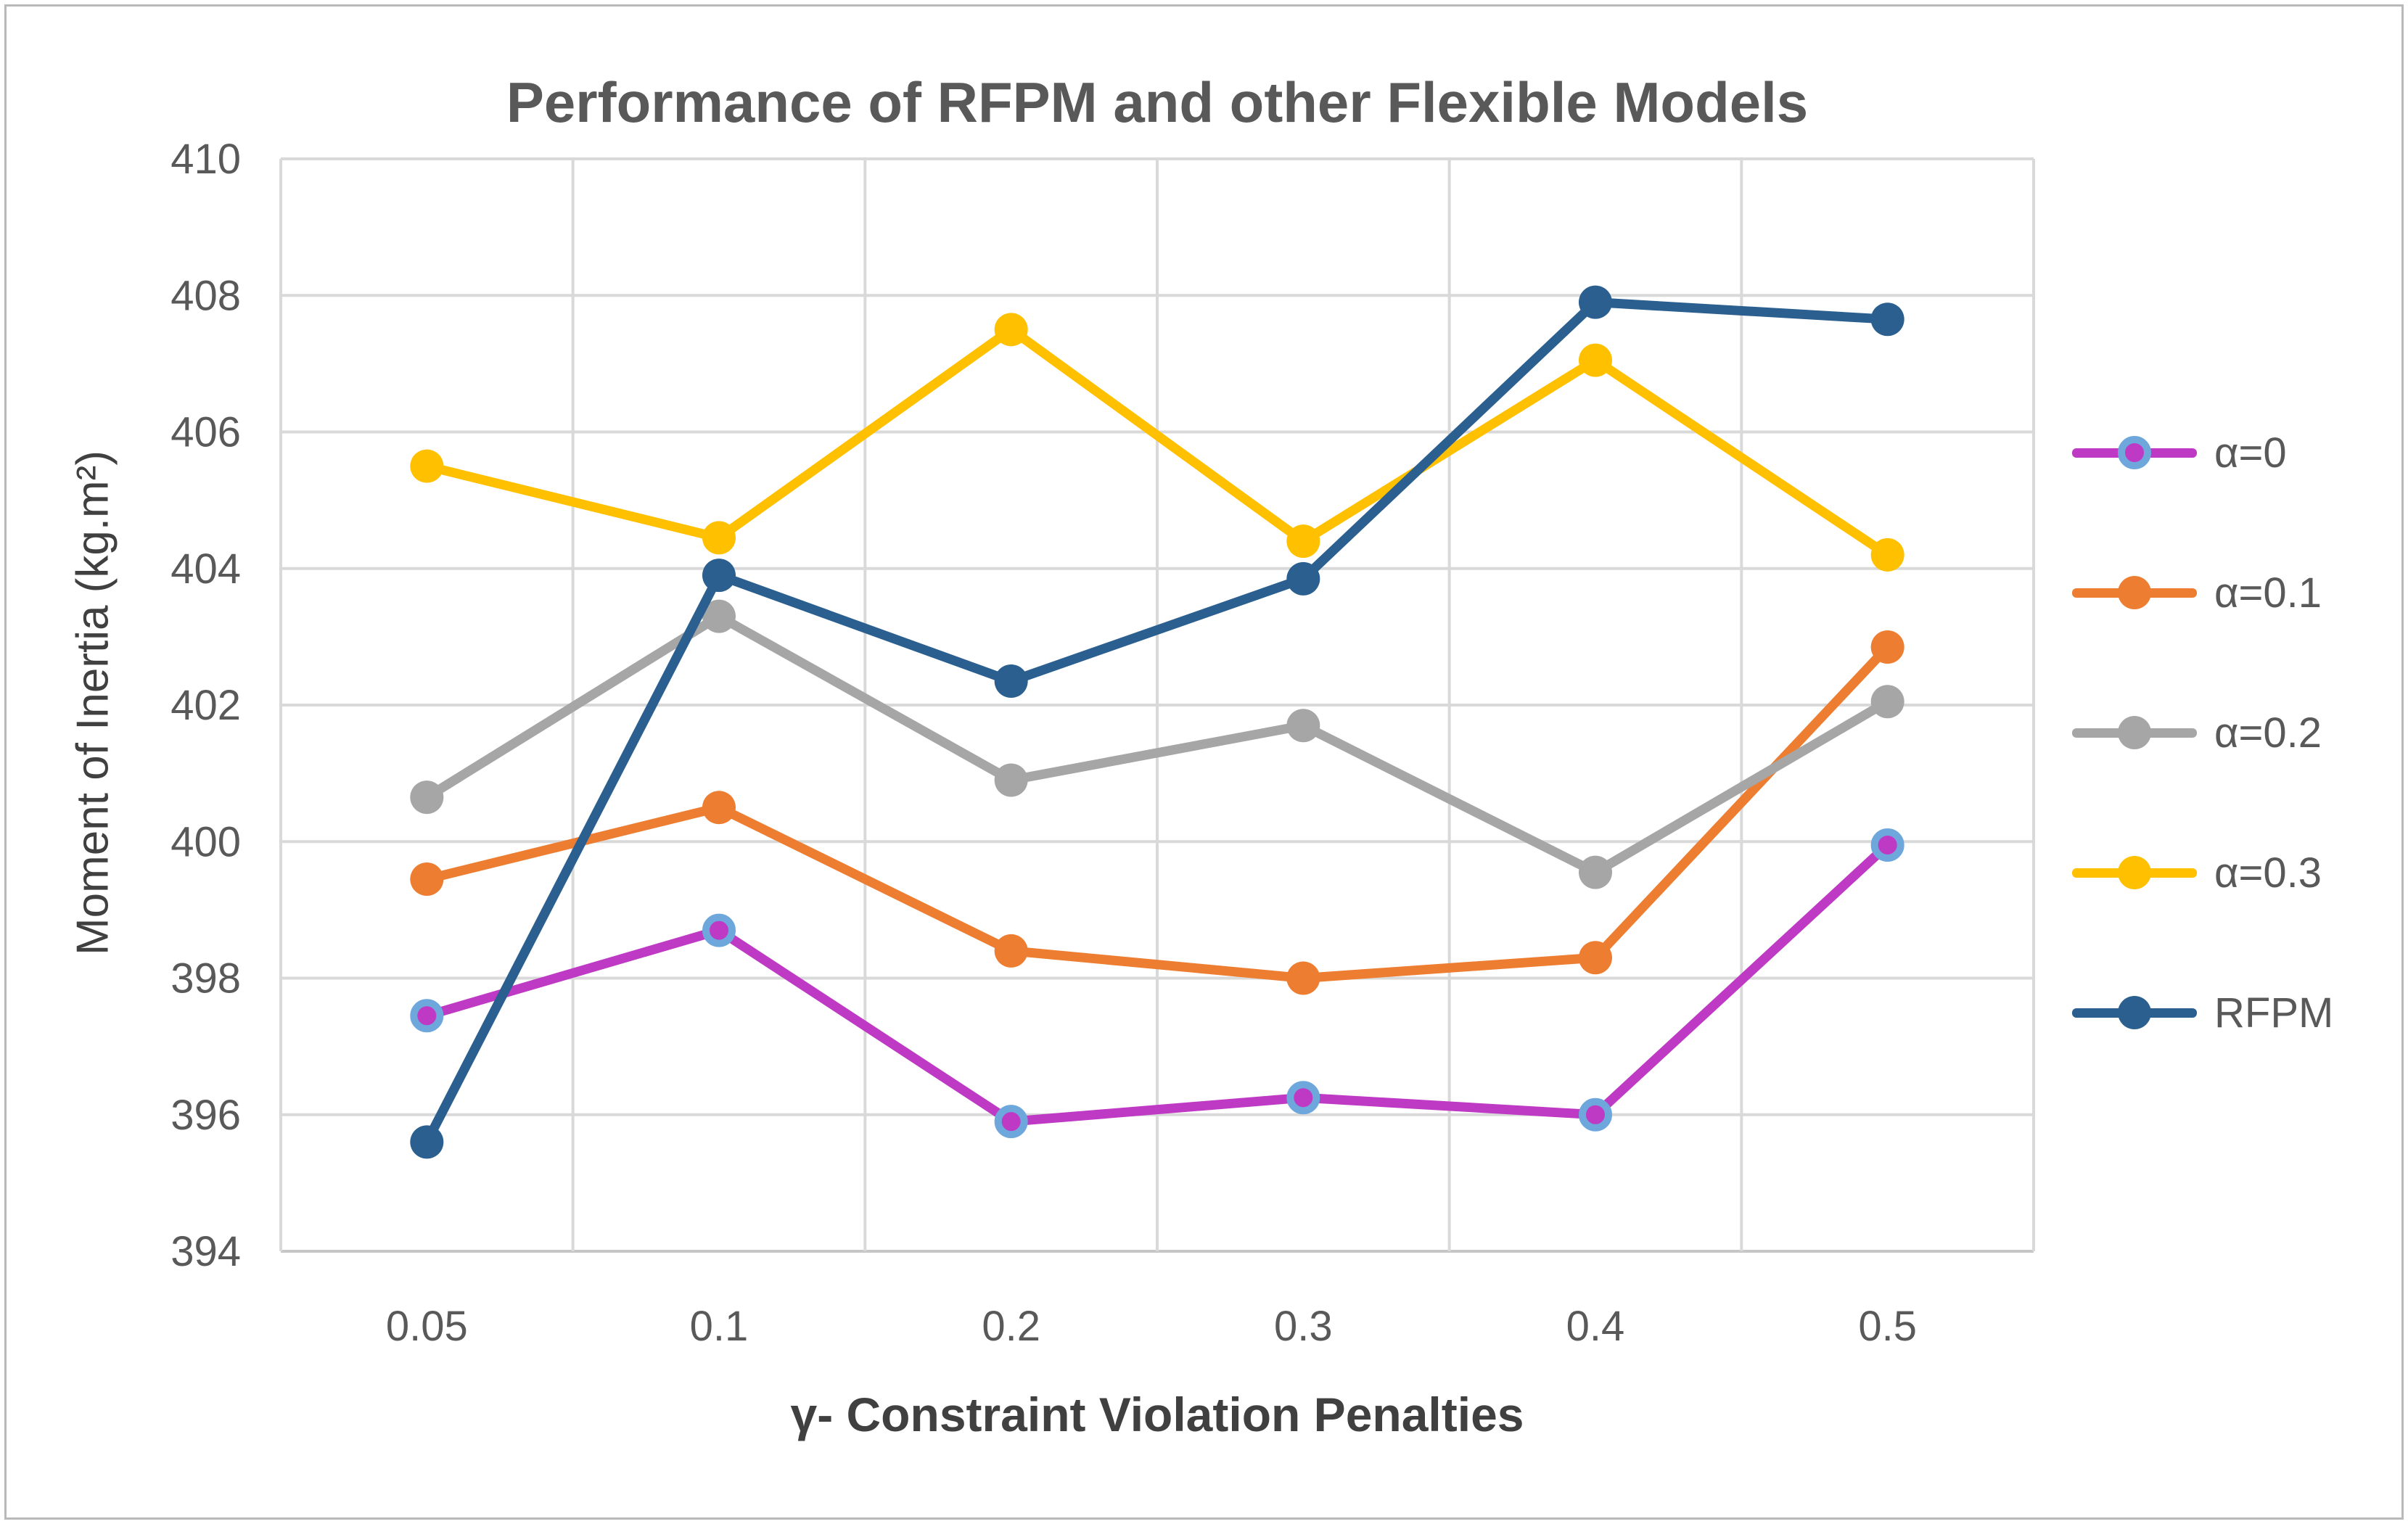 The image size is (2408, 1524). Describe the element at coordinates (1011, 951) in the screenshot. I see `marker-α=0.1-0.2` at that location.